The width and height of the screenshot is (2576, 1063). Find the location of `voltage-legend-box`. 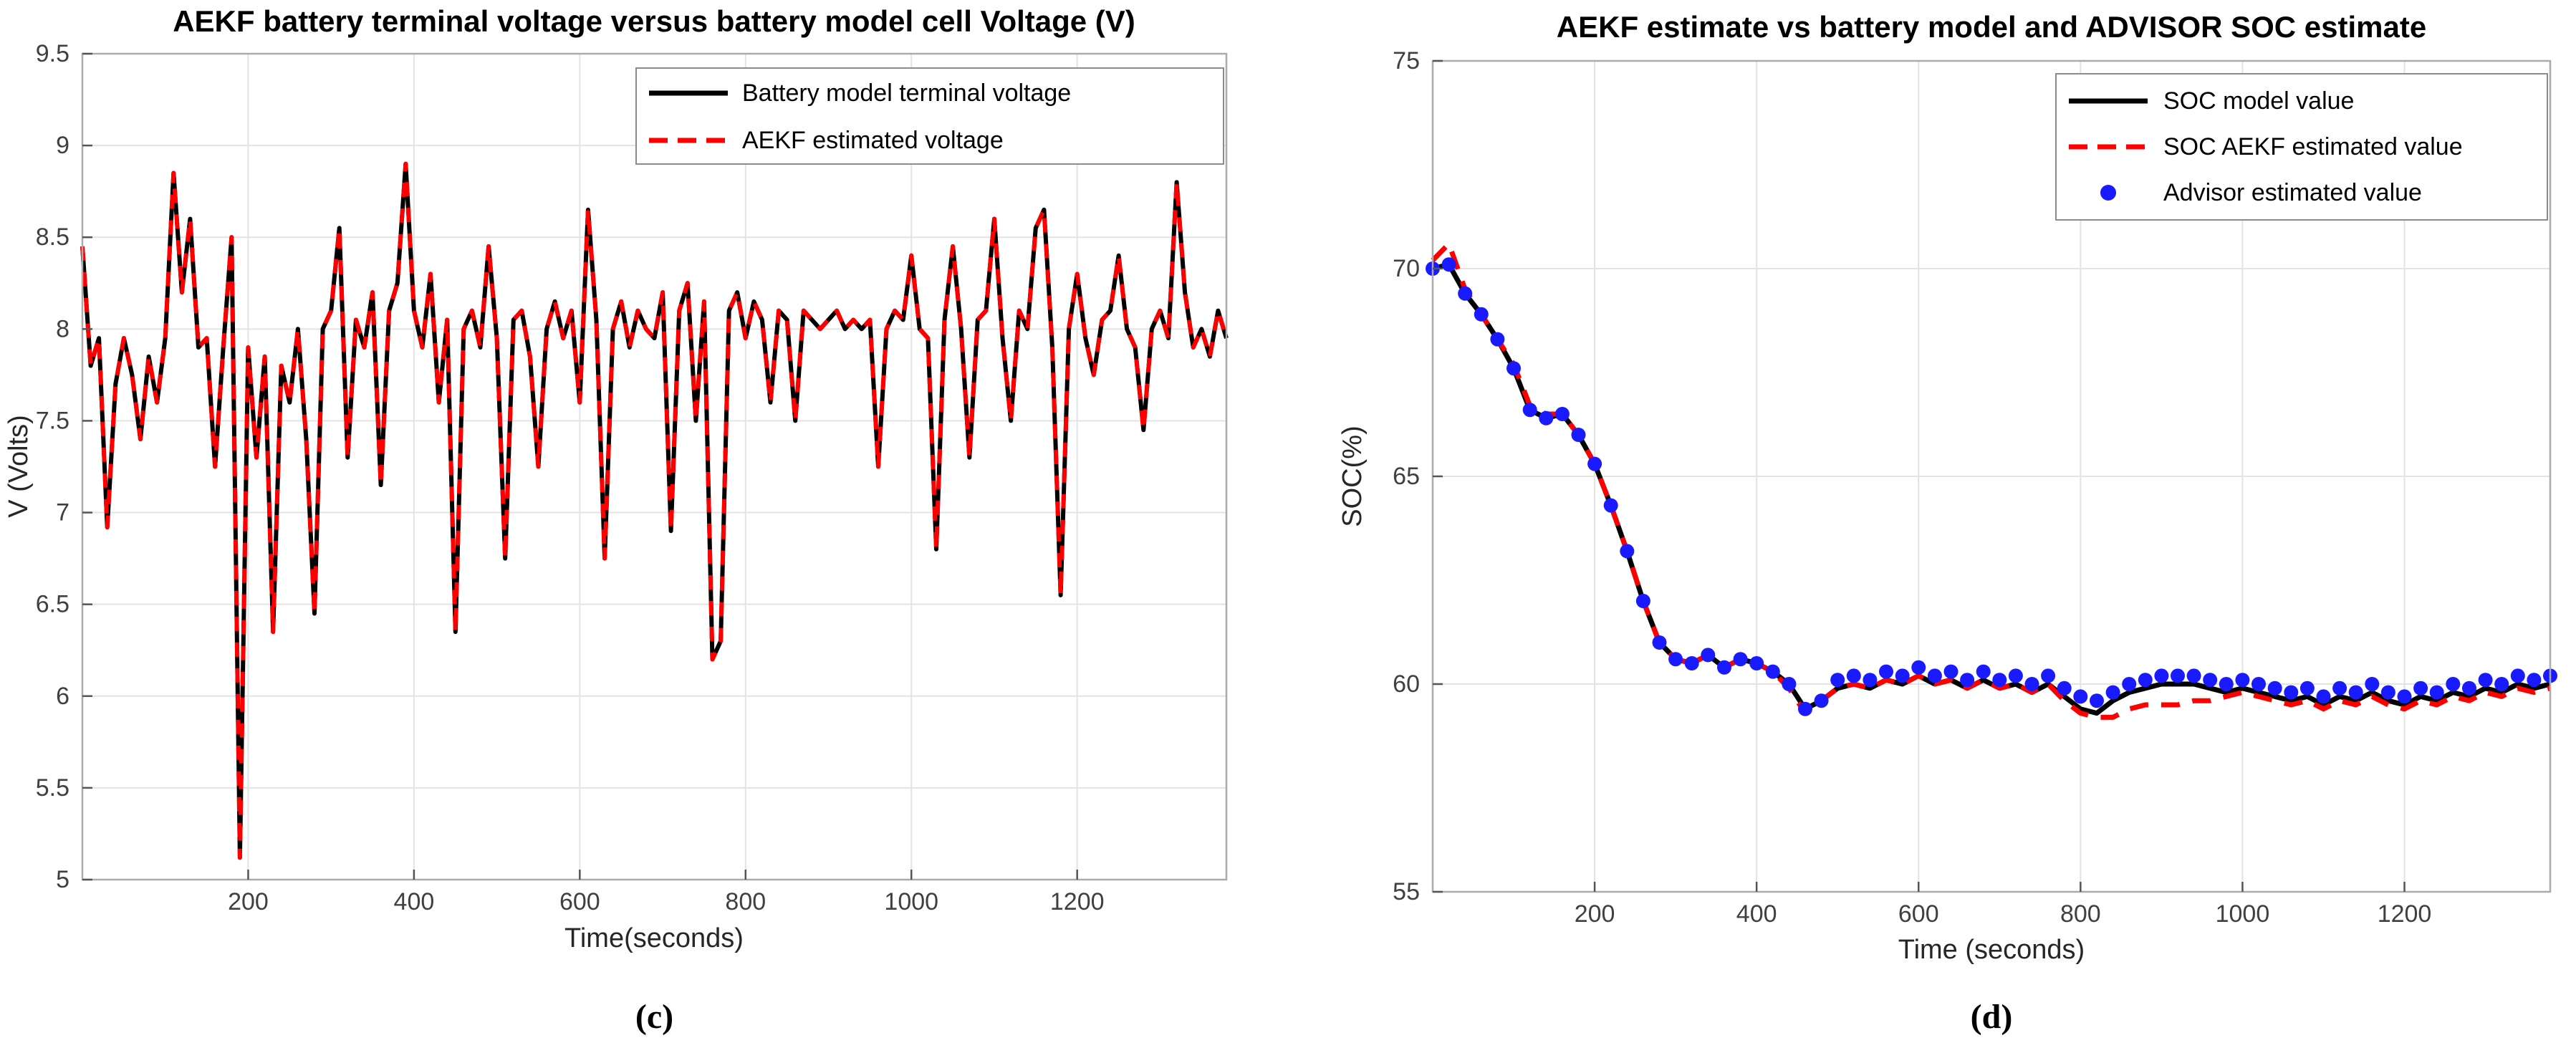

voltage-legend-box is located at coordinates (930, 116).